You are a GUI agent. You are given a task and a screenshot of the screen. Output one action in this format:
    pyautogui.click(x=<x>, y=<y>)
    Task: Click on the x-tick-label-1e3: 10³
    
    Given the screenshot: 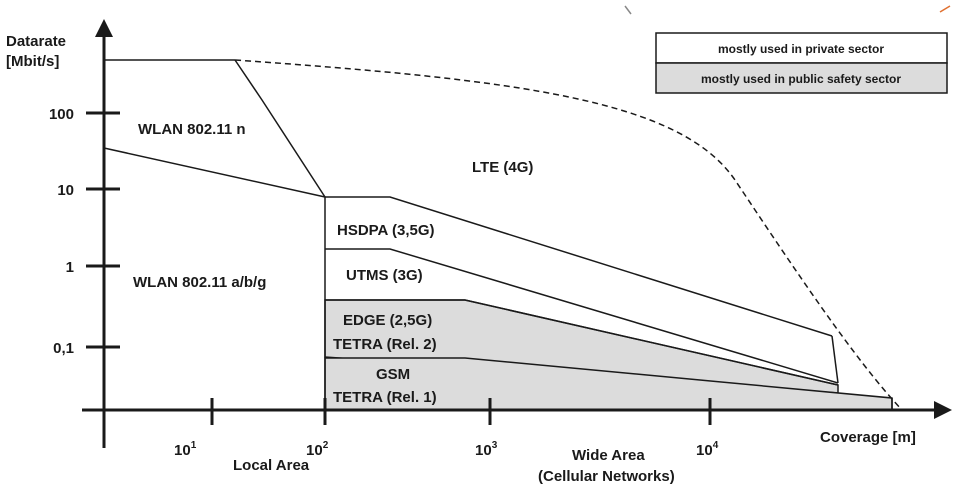 What is the action you would take?
    pyautogui.click(x=486, y=449)
    